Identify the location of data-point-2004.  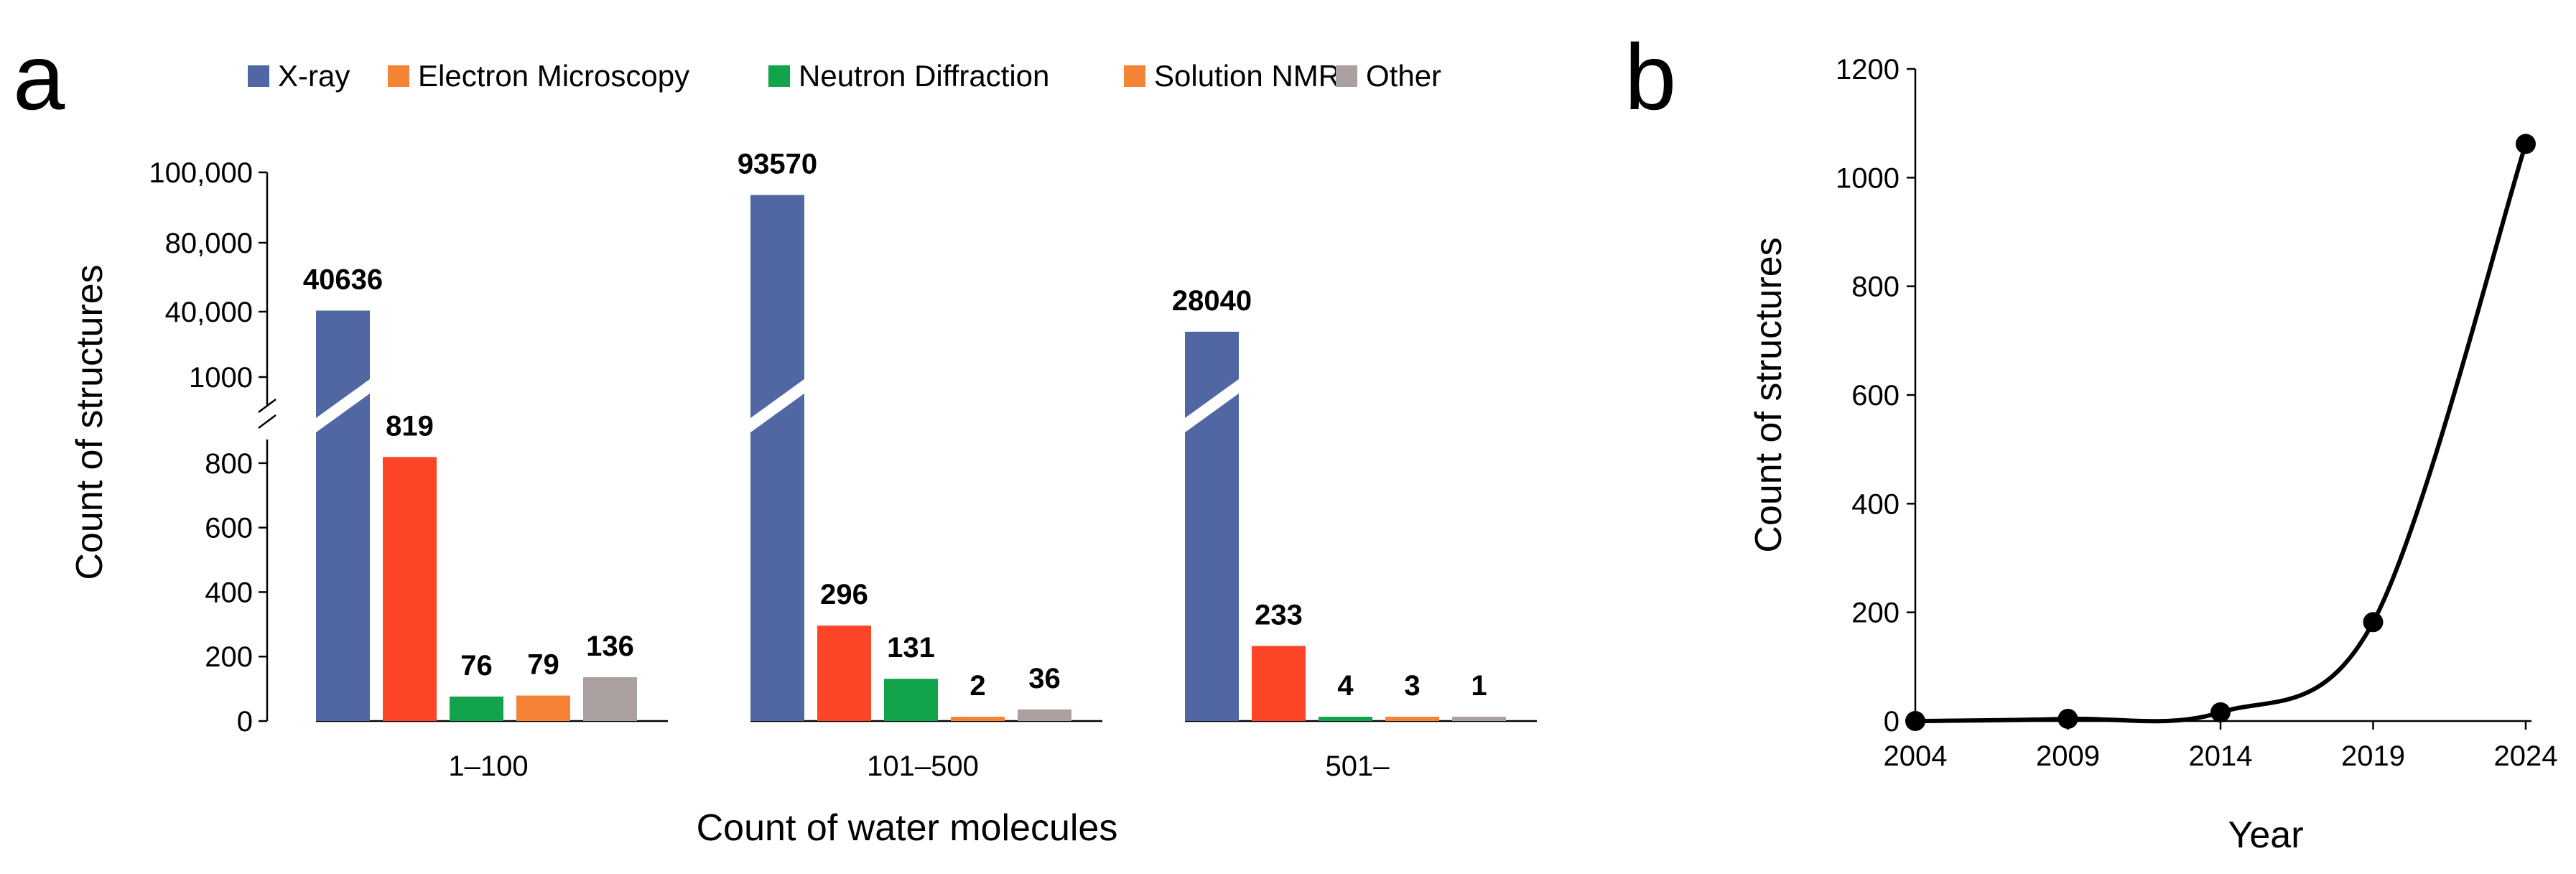
(1915, 721).